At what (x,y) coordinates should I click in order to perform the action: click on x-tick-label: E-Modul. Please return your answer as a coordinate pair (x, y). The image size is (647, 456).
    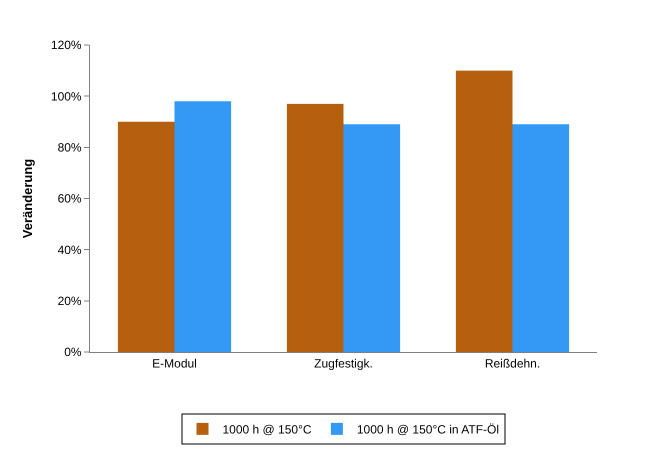
    Looking at the image, I should click on (174, 363).